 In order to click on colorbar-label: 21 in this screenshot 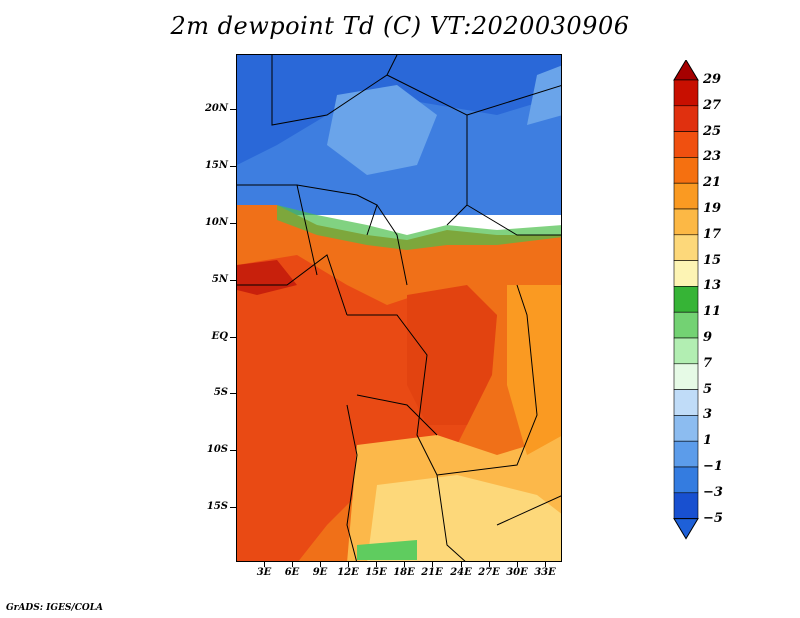, I will do `click(712, 183)`.